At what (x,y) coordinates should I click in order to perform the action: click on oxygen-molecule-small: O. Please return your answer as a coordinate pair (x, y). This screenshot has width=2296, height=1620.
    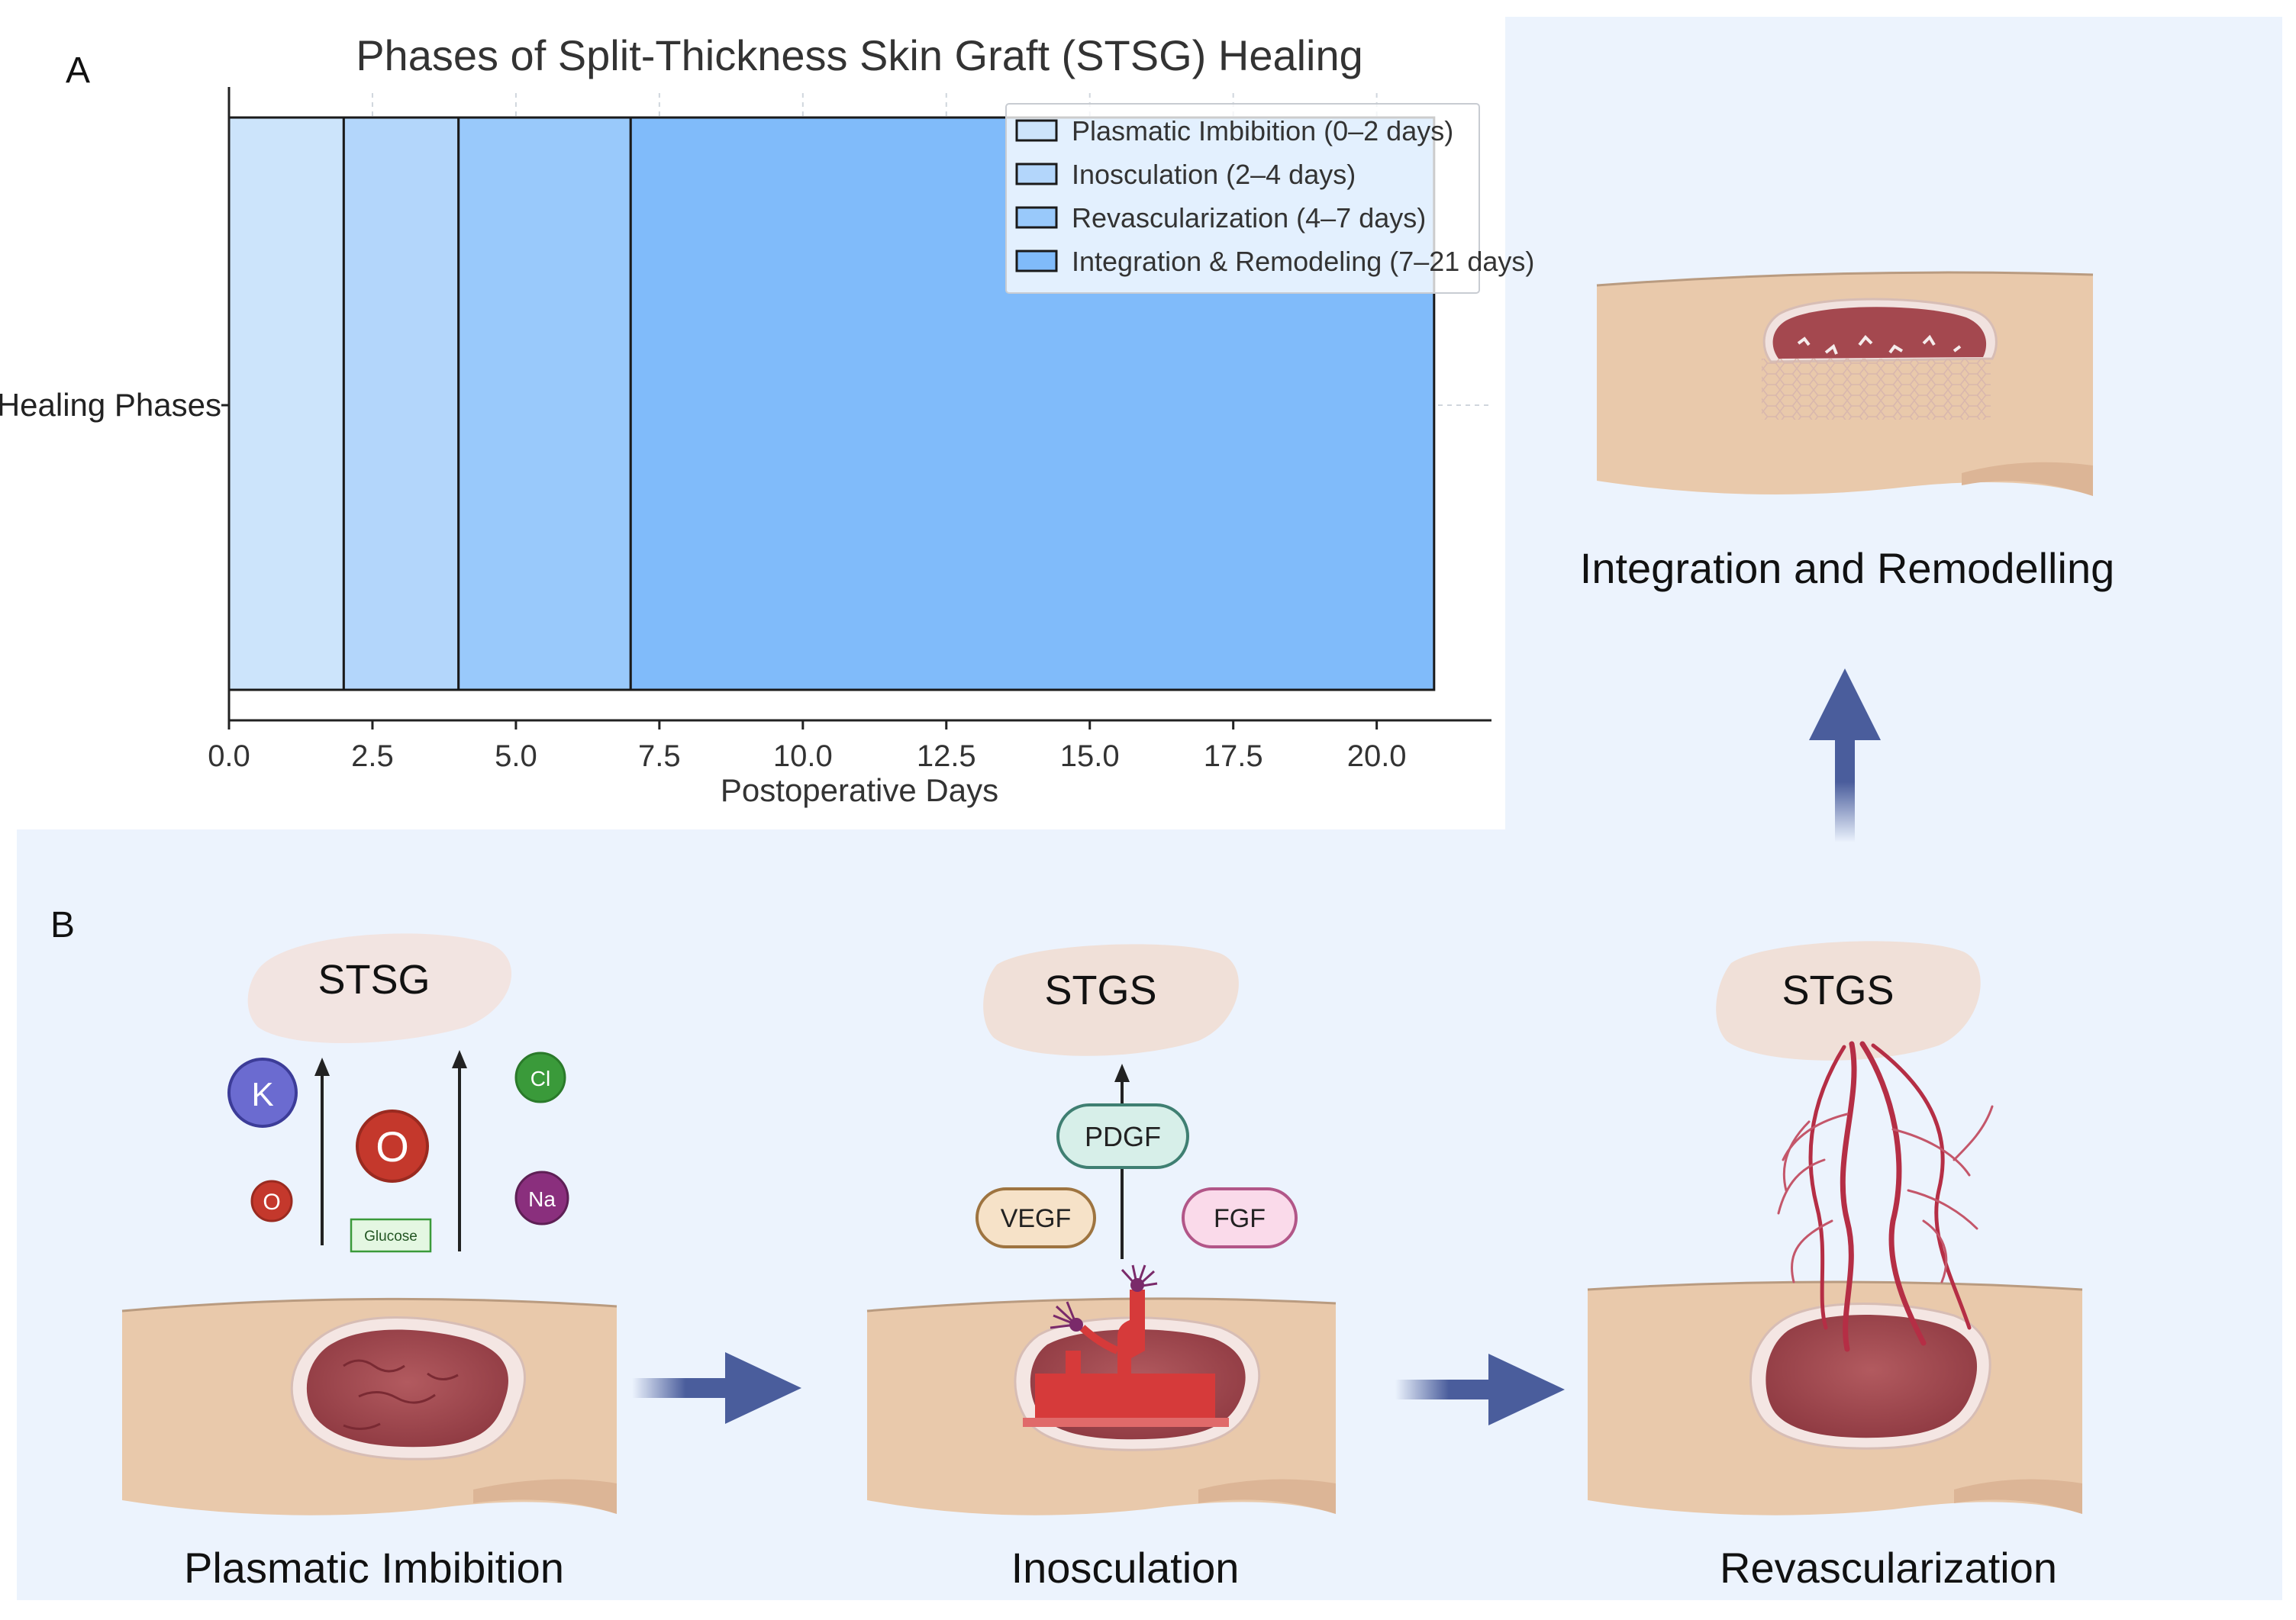
    Looking at the image, I should click on (271, 1201).